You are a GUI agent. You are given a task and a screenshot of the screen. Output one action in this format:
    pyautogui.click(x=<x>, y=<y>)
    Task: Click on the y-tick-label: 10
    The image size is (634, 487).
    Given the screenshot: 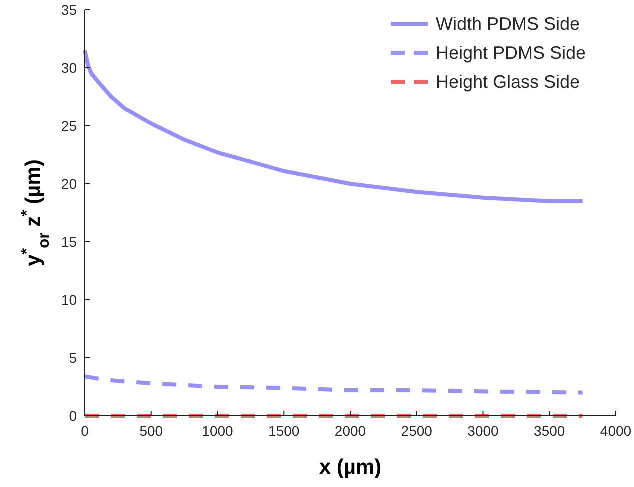 What is the action you would take?
    pyautogui.click(x=69, y=300)
    